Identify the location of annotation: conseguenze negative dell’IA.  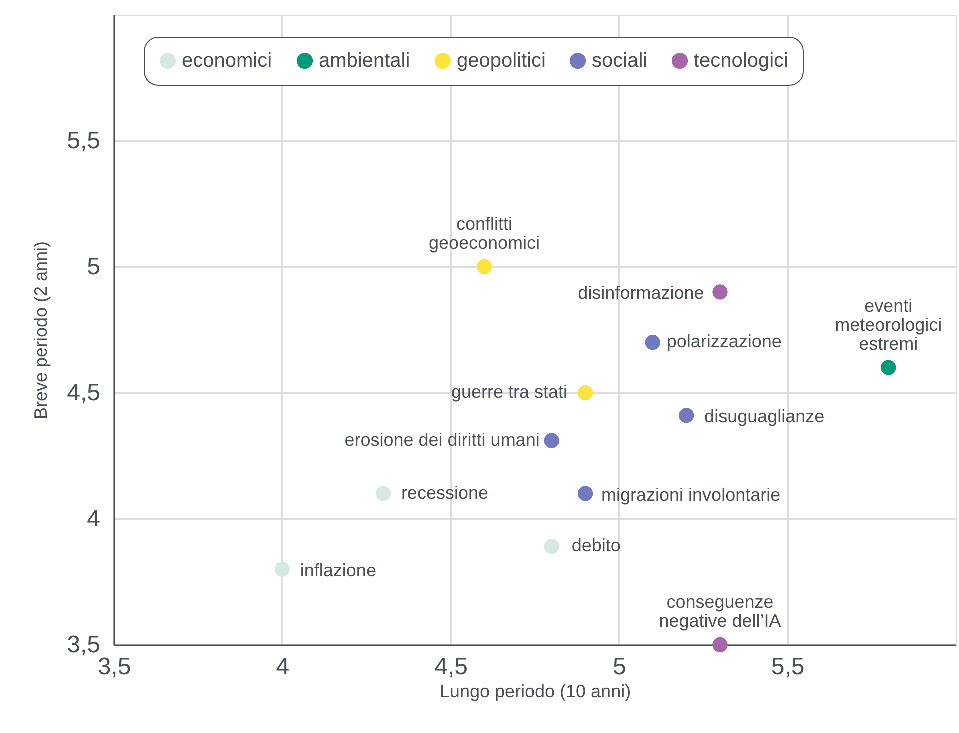
(720, 611).